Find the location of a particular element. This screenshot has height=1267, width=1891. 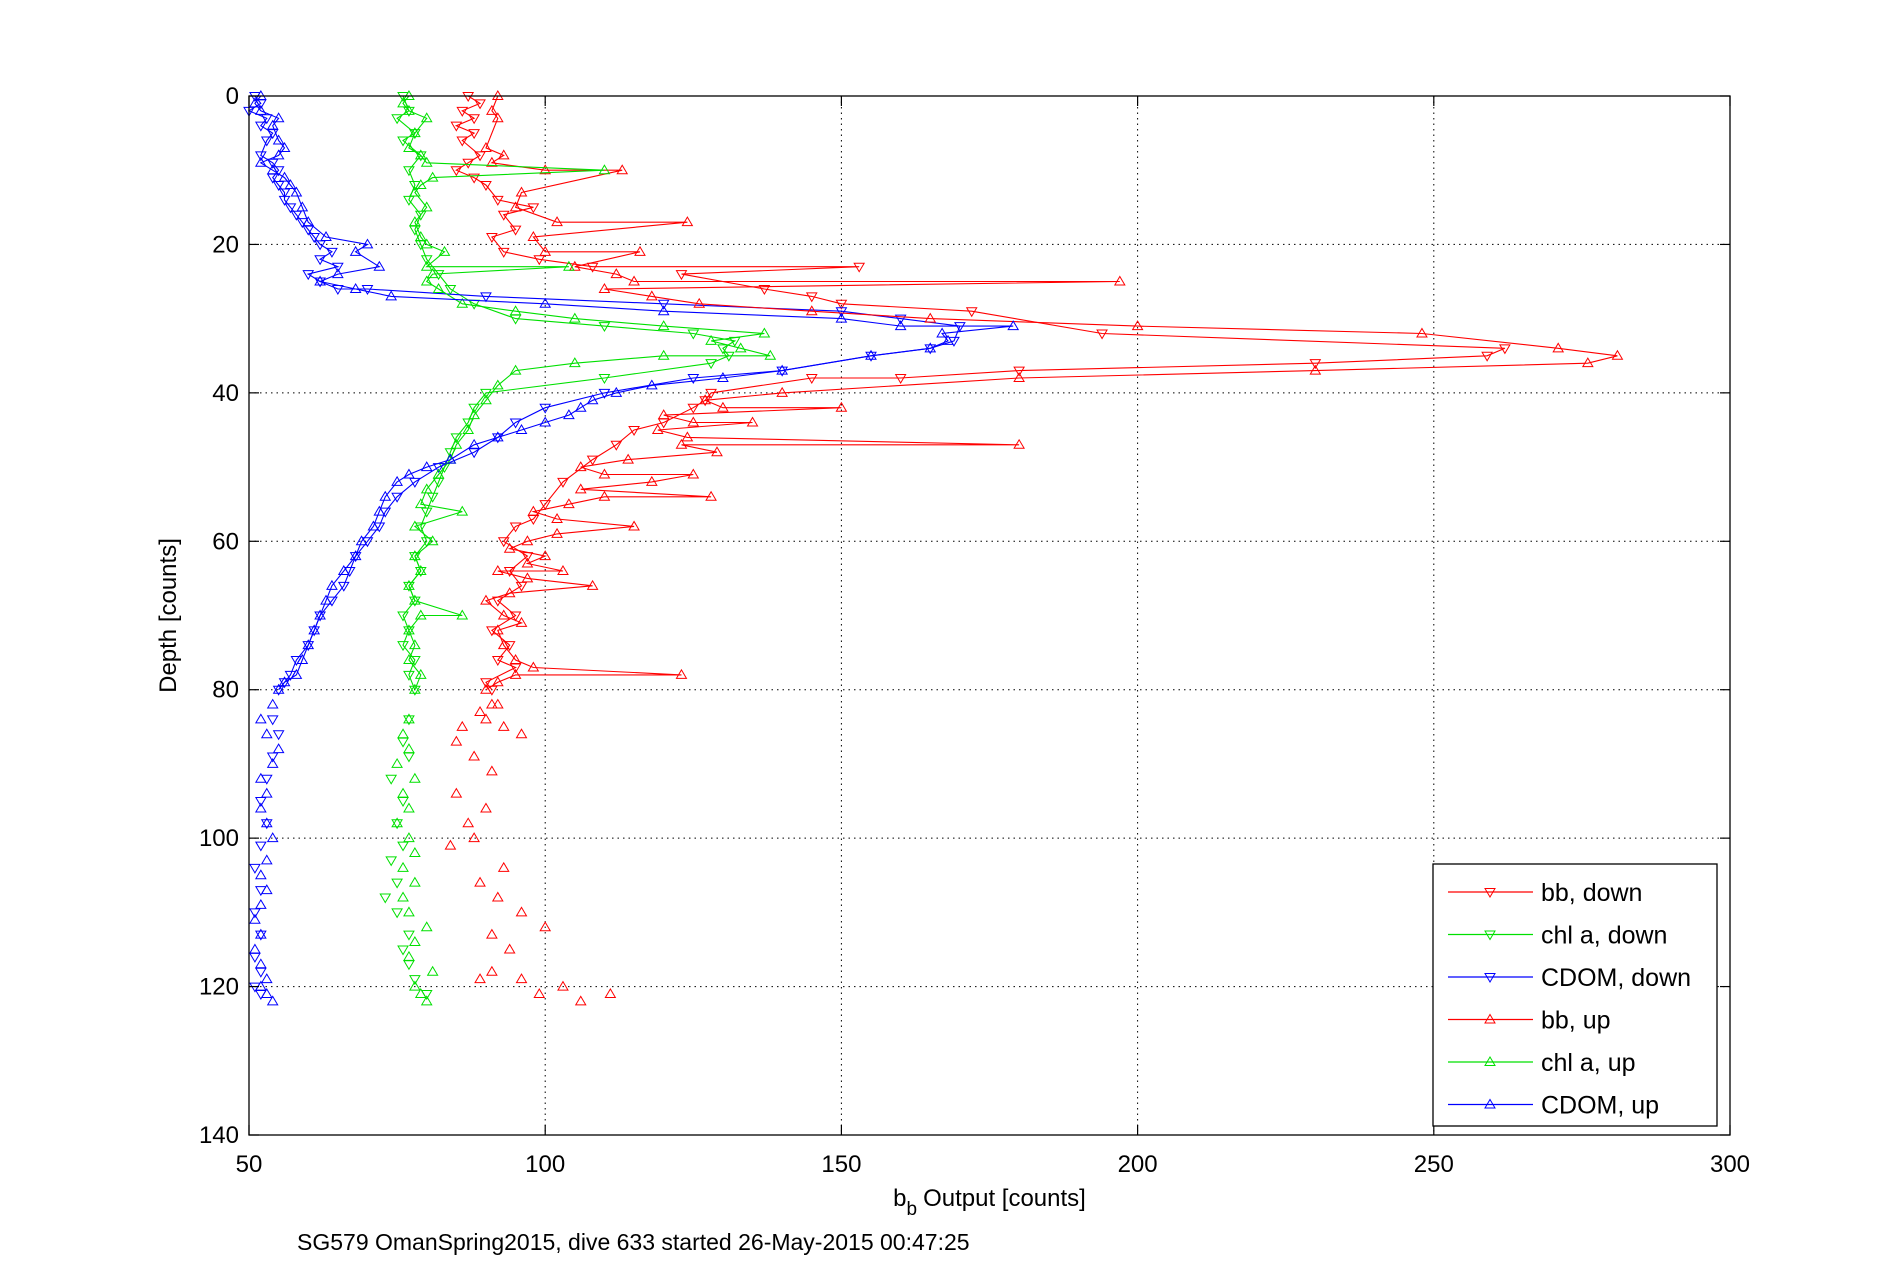

x-tick-label: 100 is located at coordinates (545, 1164).